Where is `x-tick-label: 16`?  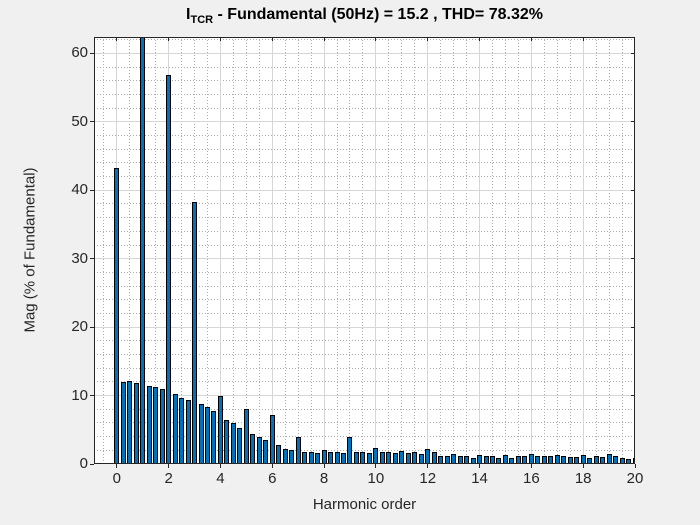
x-tick-label: 16 is located at coordinates (531, 478).